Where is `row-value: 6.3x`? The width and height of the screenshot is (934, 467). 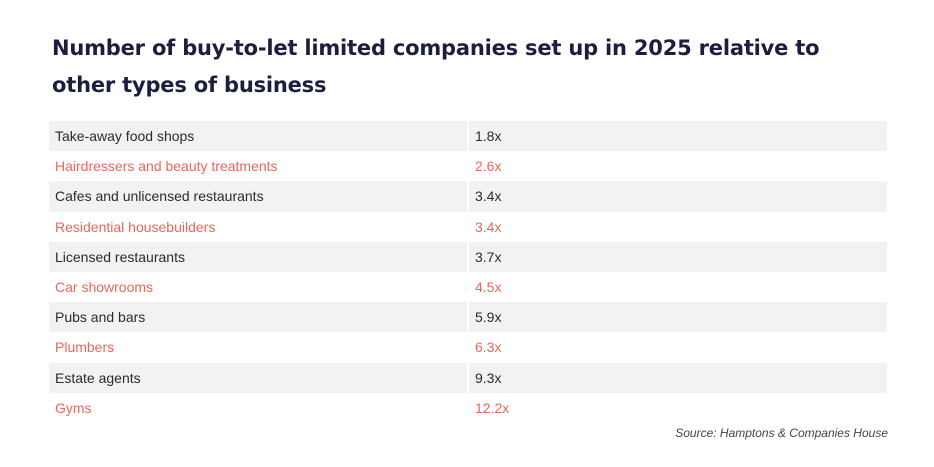 row-value: 6.3x is located at coordinates (488, 347).